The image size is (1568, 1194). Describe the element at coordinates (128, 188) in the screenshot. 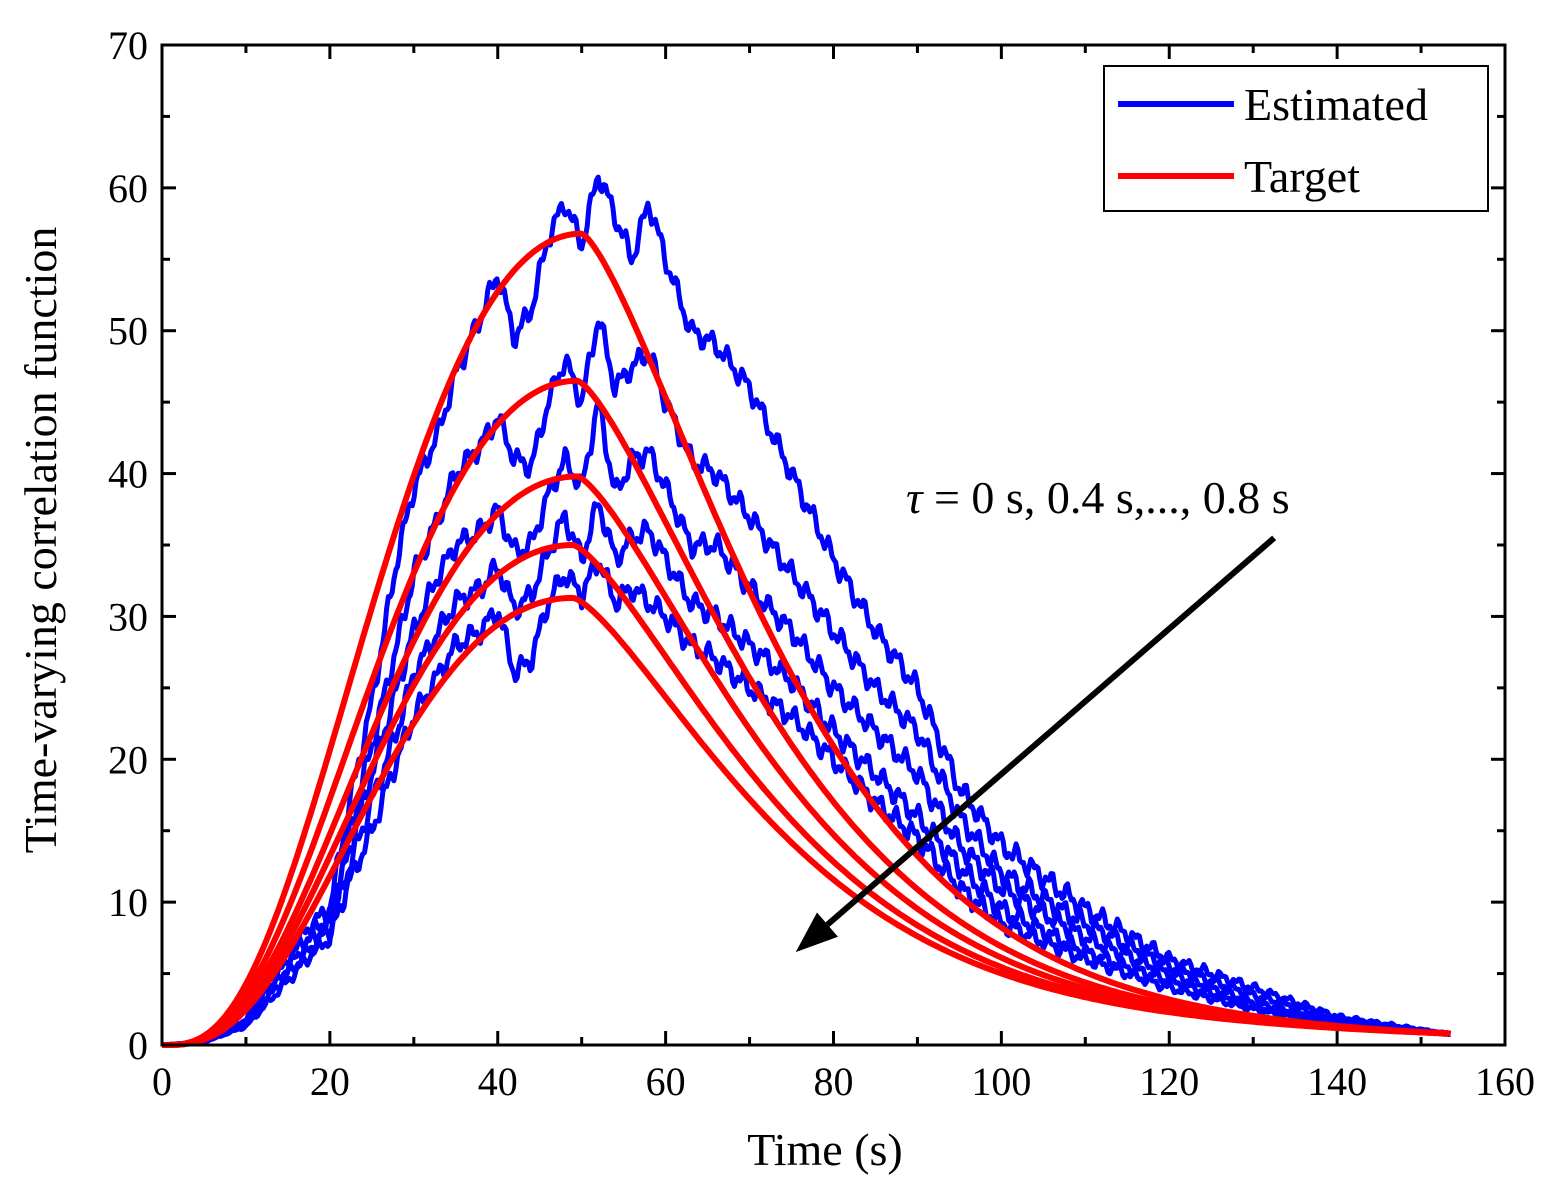

I see `y-tick-label: 60` at that location.